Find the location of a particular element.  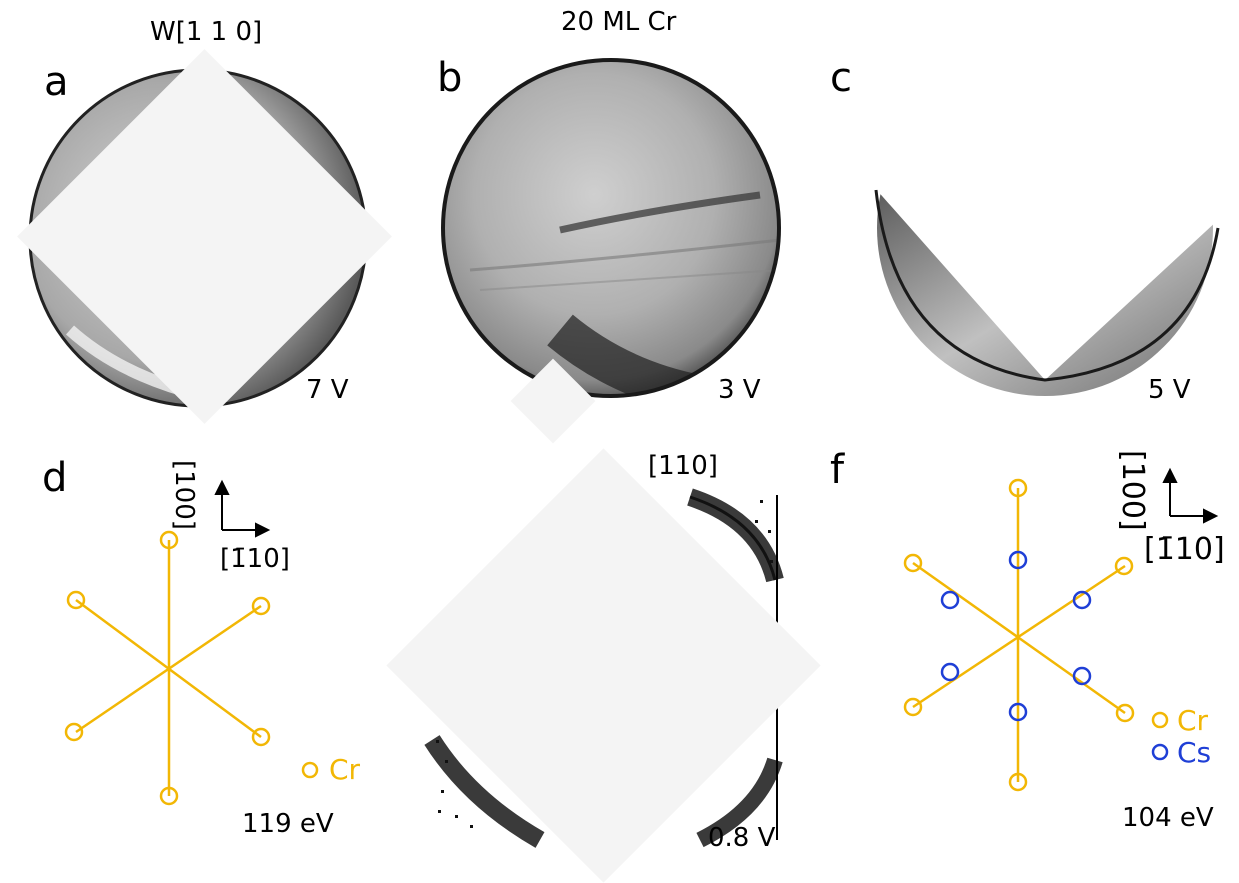

legend-cs-marker is located at coordinates (1160, 752).